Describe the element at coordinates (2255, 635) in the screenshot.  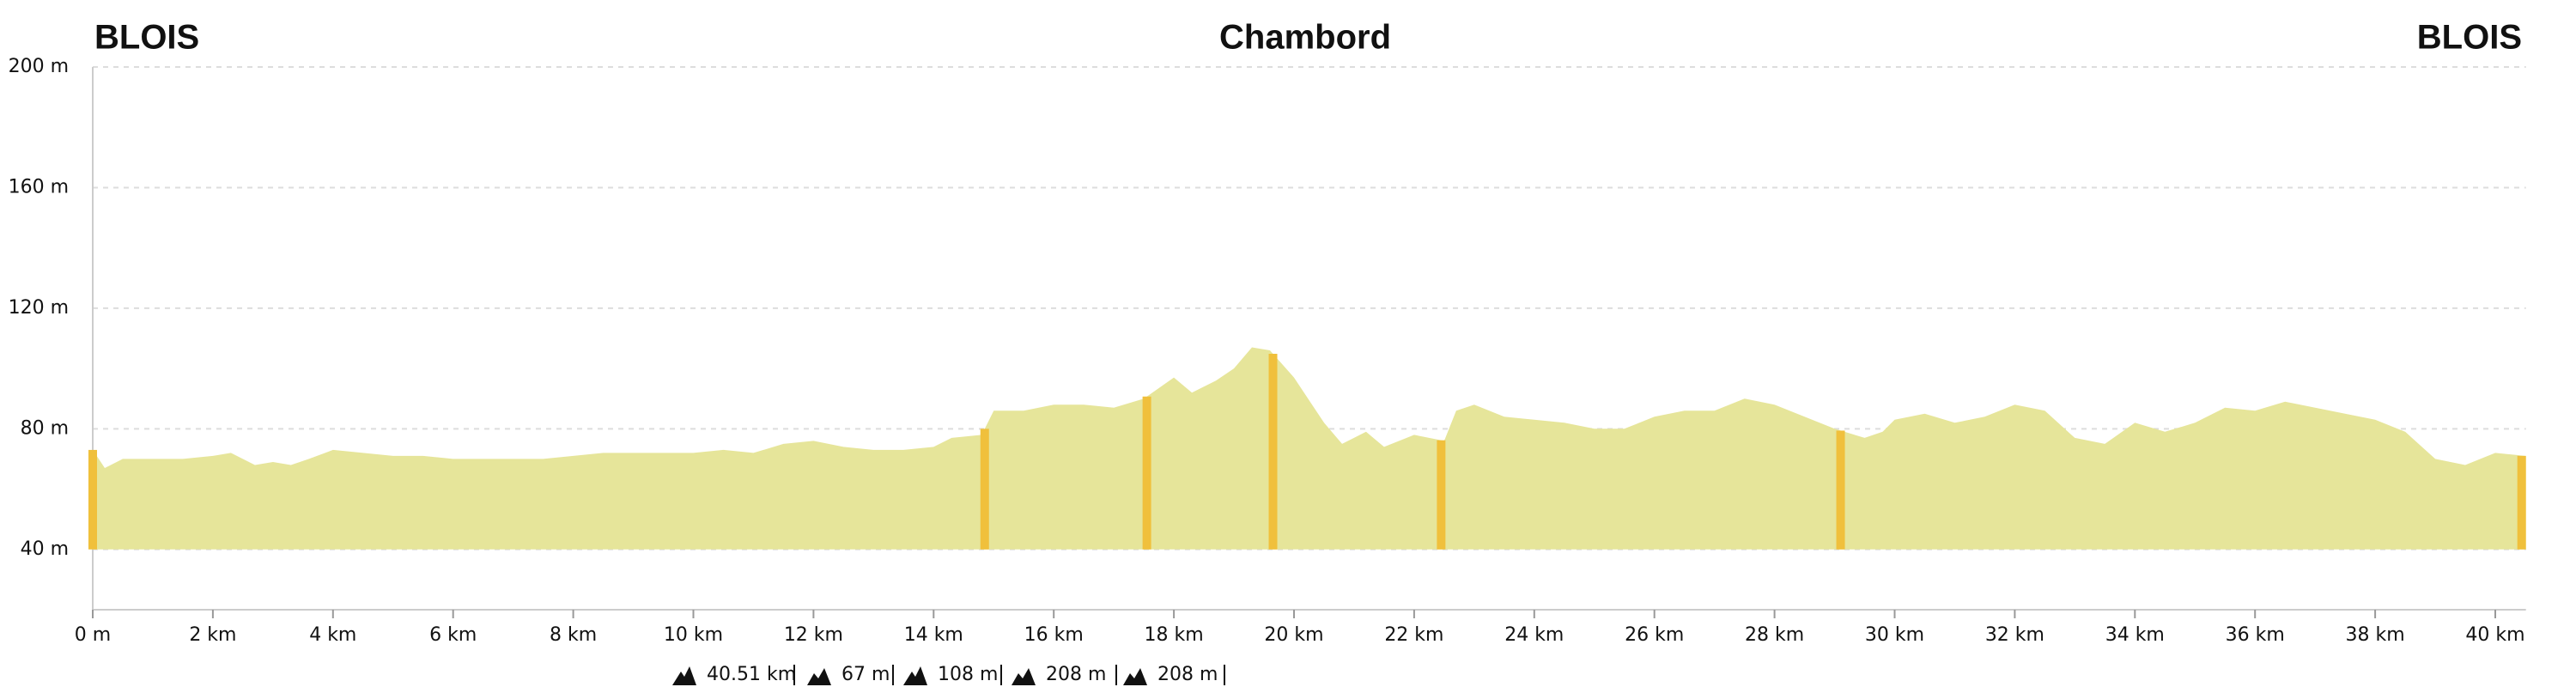
I see `x-tick-label: 36 km` at that location.